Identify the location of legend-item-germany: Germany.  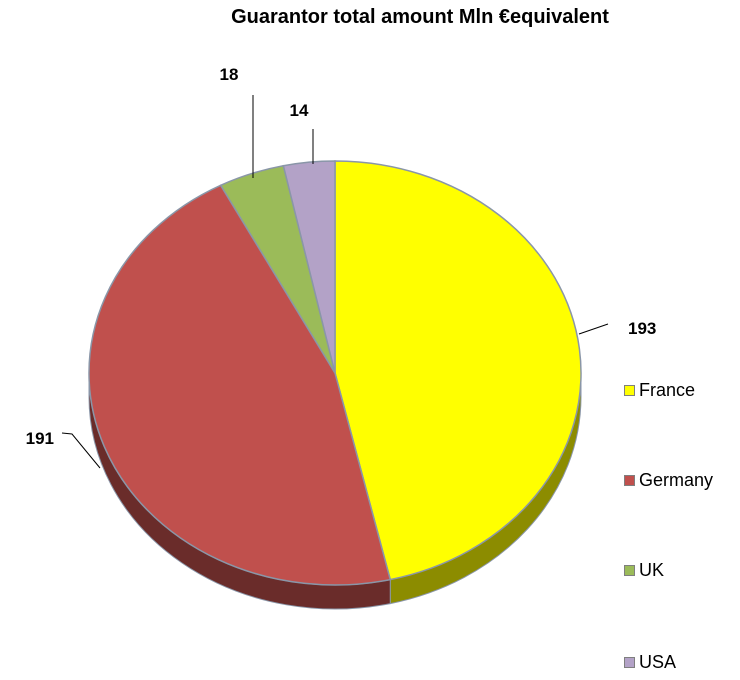
(668, 480).